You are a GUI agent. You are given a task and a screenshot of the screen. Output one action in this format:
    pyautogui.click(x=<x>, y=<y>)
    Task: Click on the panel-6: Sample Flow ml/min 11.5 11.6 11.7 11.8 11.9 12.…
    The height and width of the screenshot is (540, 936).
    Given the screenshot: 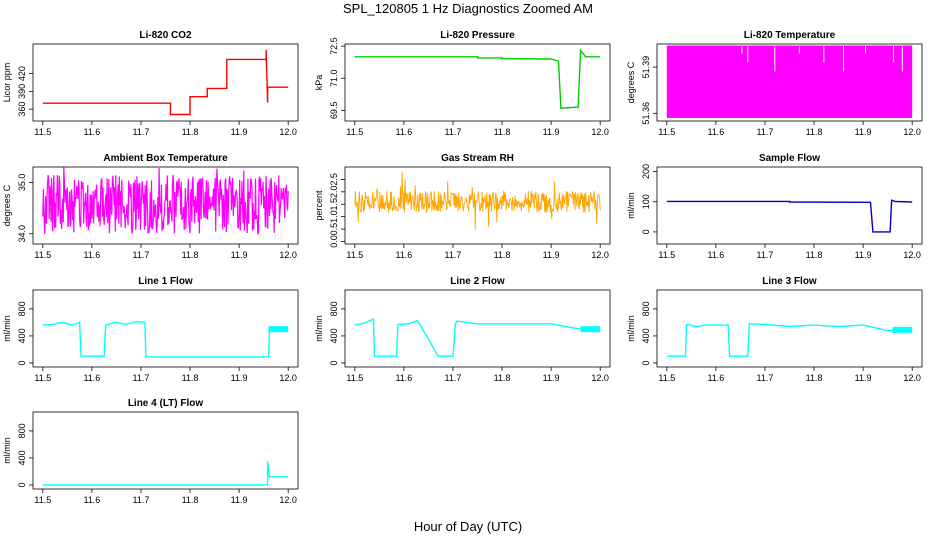 What is the action you would take?
    pyautogui.click(x=774, y=206)
    